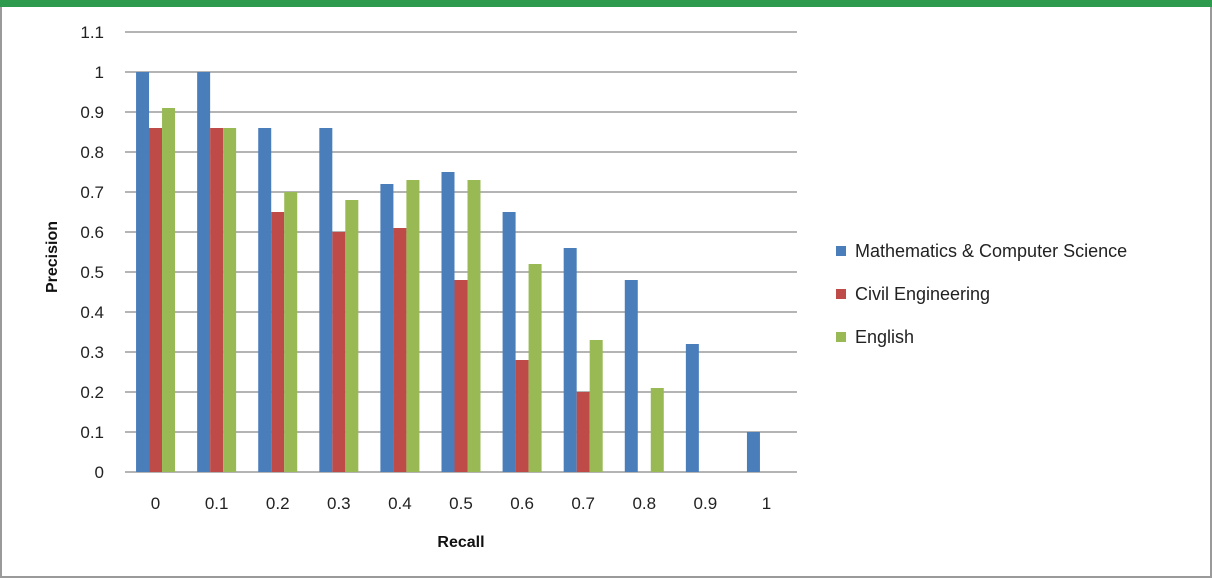 The width and height of the screenshot is (1212, 578). Describe the element at coordinates (92, 312) in the screenshot. I see `y-tick-label: 0.4` at that location.